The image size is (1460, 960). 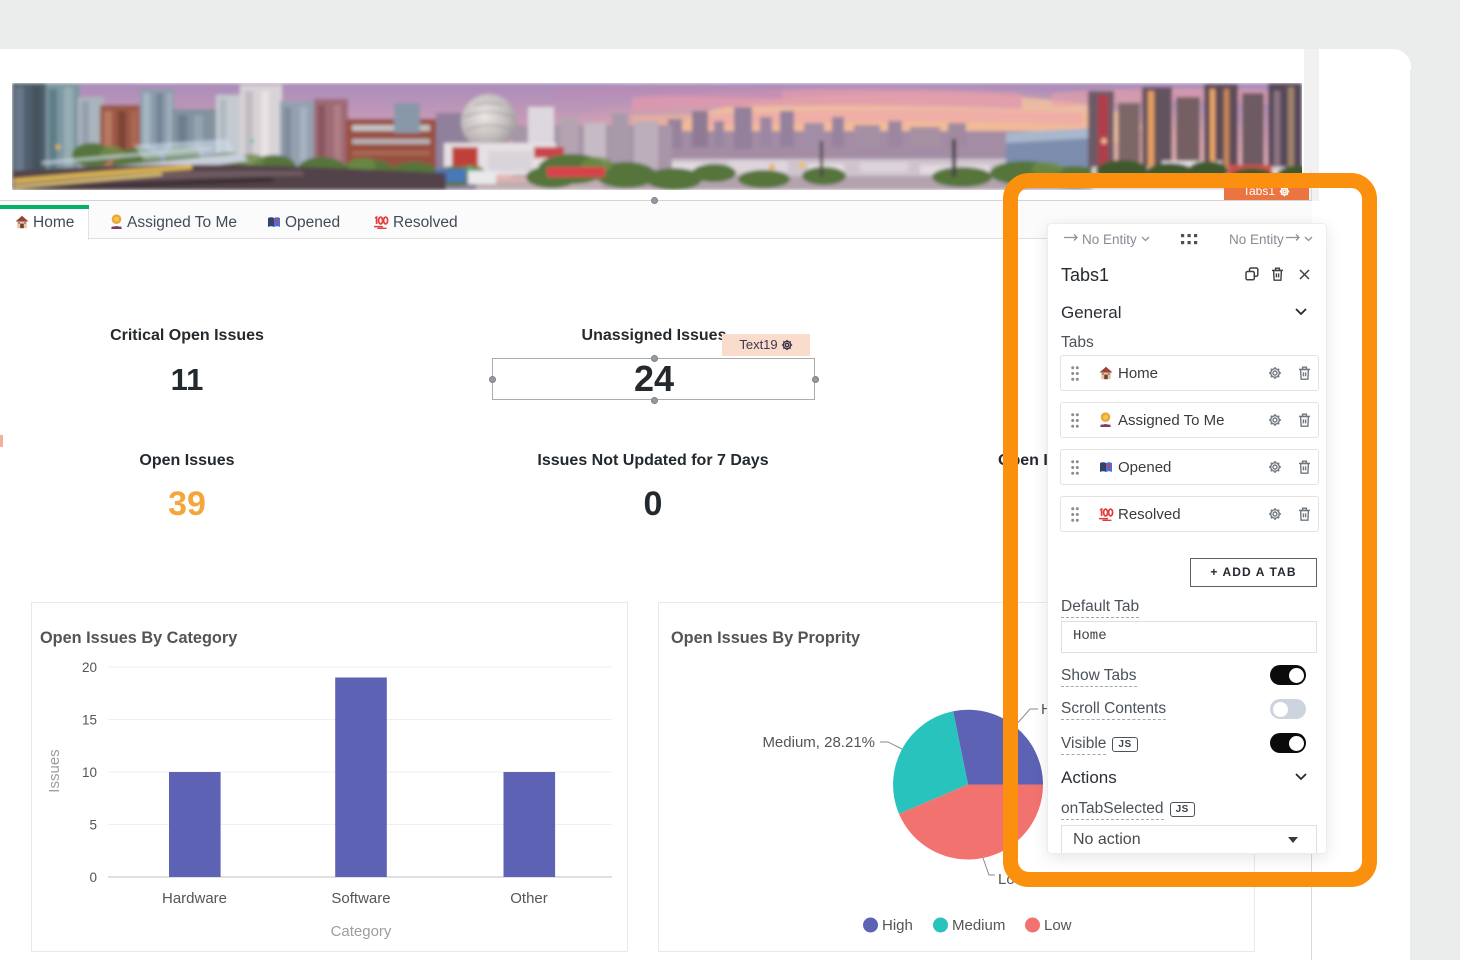 I want to click on svg-text: Other, so click(x=529, y=898).